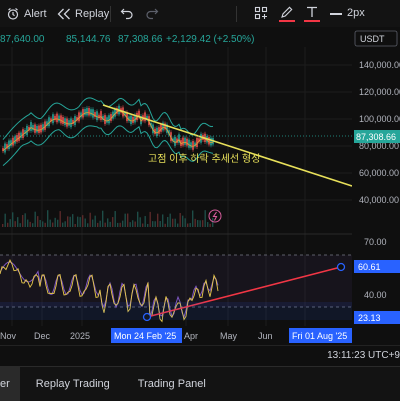  I want to click on tab-trading-panel: Trading Panel, so click(171, 384).